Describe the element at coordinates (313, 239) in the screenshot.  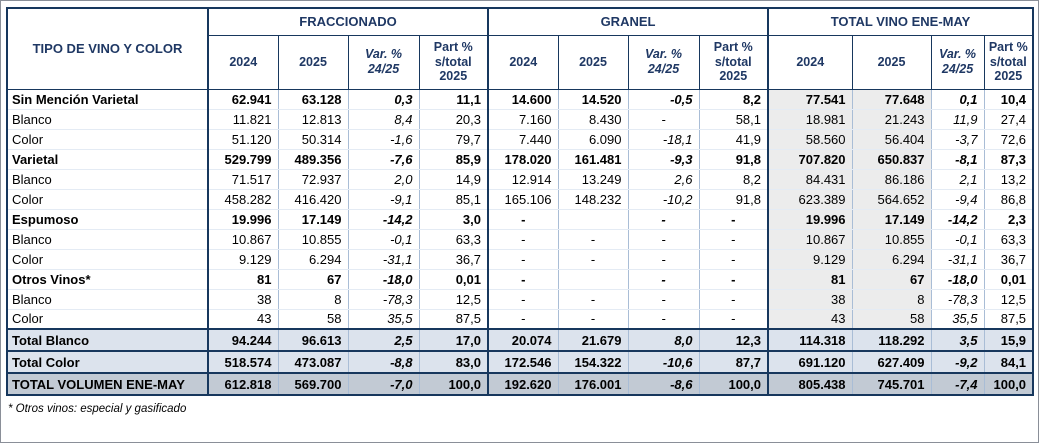
I see `cell-fraccionado-2025: 10.855` at that location.